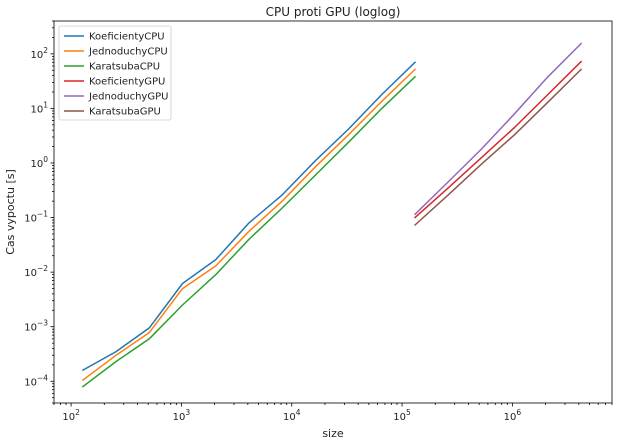 The width and height of the screenshot is (618, 445). I want to click on y-tick-label: 10⁻⁴, so click(36, 380).